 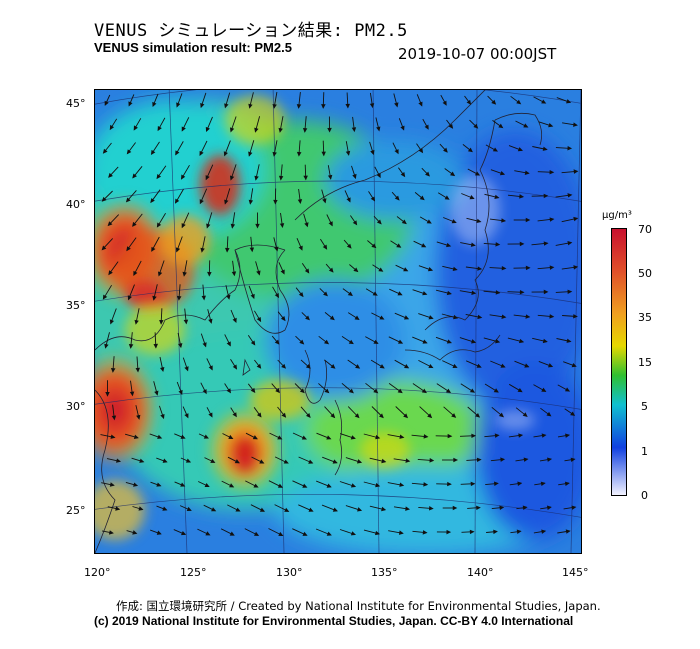 I want to click on lat-label-25: 25°, so click(x=76, y=510).